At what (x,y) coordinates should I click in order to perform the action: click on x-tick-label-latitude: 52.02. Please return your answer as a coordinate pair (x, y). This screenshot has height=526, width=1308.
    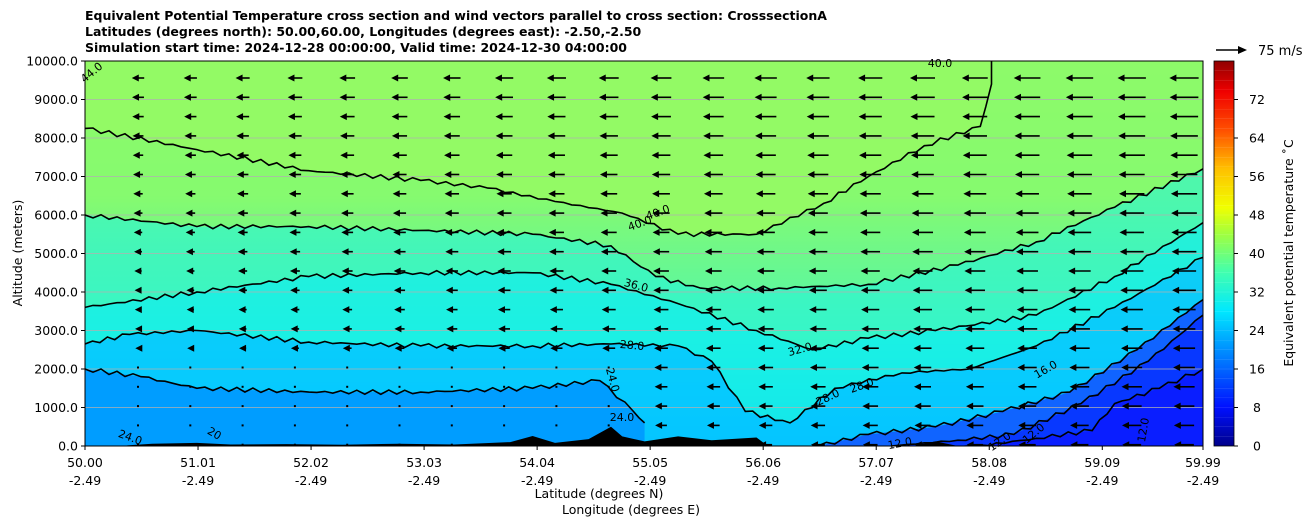
    Looking at the image, I should click on (311, 462).